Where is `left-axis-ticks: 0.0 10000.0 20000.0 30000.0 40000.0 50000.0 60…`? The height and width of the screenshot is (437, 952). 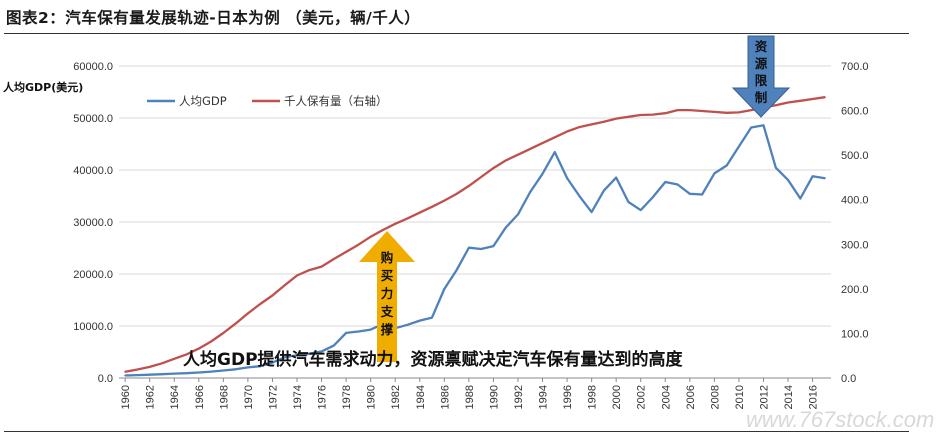 left-axis-ticks: 0.0 10000.0 20000.0 30000.0 40000.0 50000.0 60… is located at coordinates (93, 223).